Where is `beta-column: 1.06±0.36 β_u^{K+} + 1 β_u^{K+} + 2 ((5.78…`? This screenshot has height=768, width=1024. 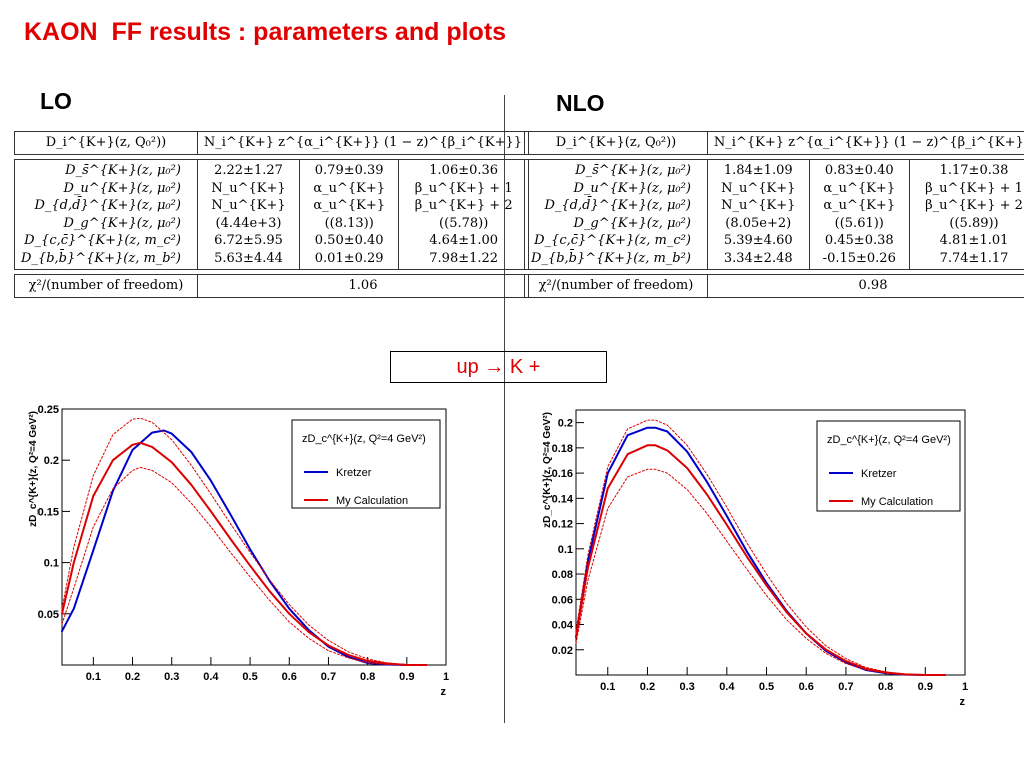 beta-column: 1.06±0.36 β_u^{K+} + 1 β_u^{K+} + 2 ((5.78… is located at coordinates (464, 214).